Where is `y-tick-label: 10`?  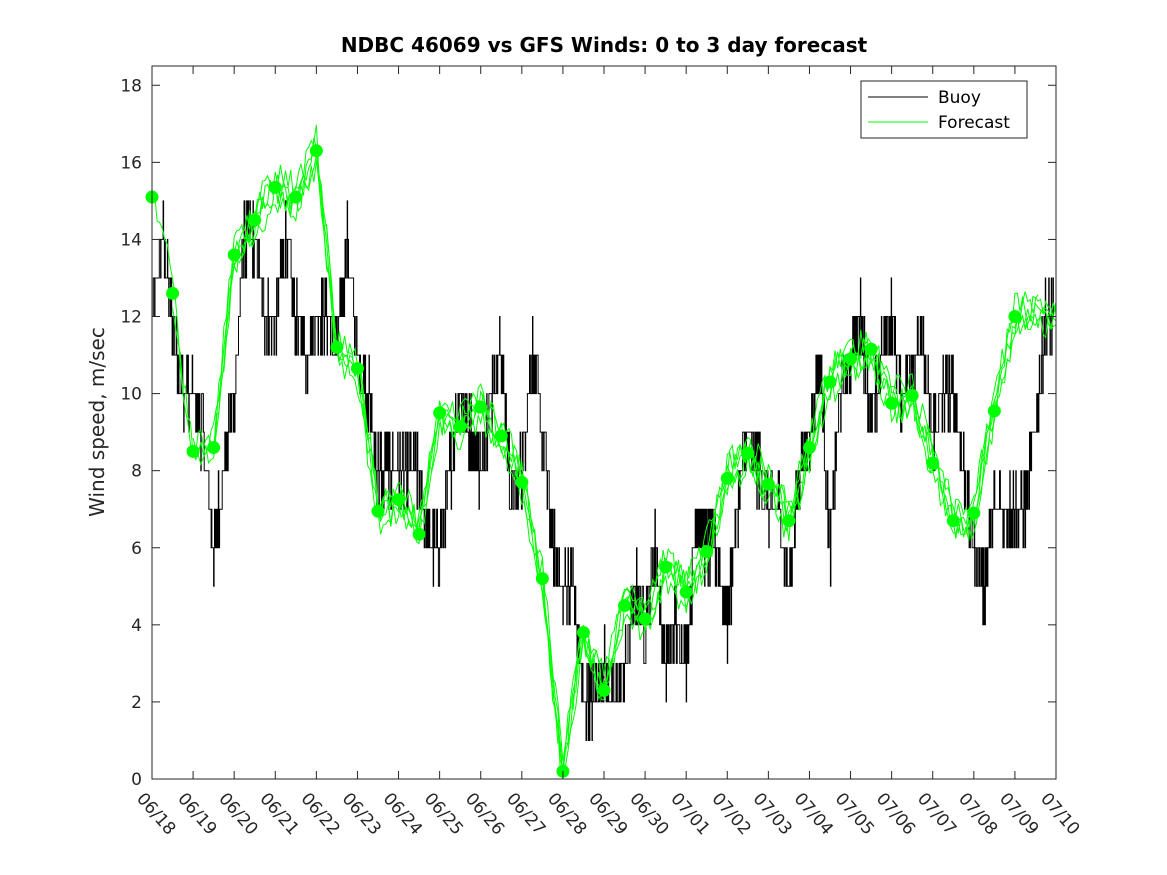 y-tick-label: 10 is located at coordinates (131, 395).